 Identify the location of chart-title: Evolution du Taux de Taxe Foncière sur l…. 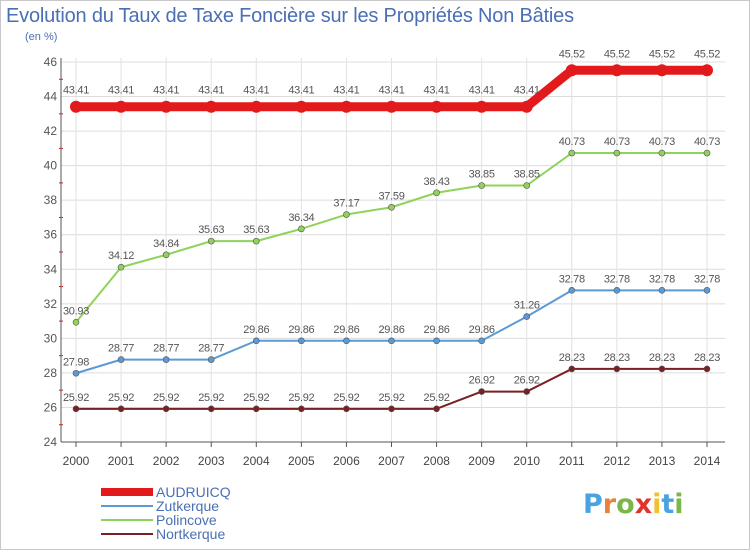
(290, 16).